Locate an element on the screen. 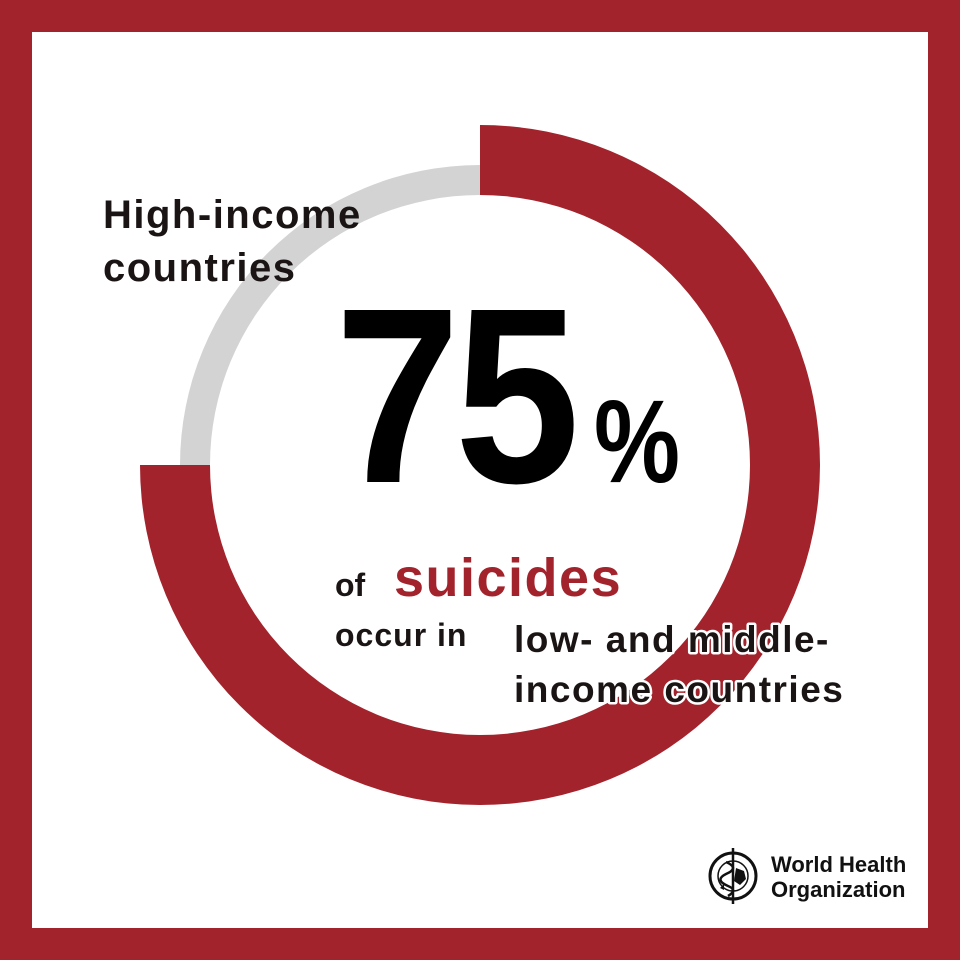 This screenshot has width=960, height=960. label-lmic-2: income countries is located at coordinates (679, 689).